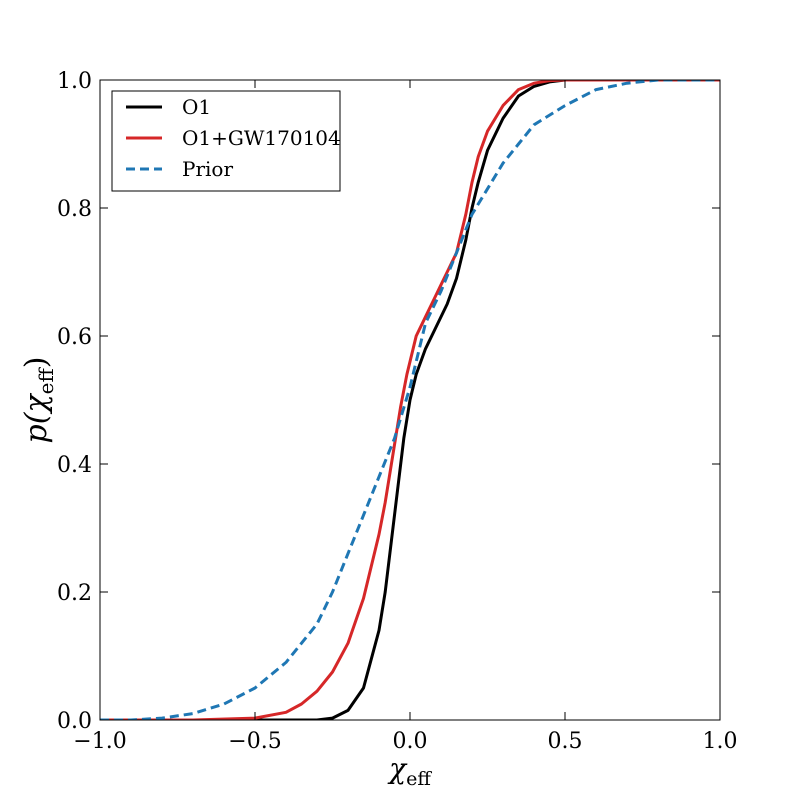 This screenshot has width=800, height=800. What do you see at coordinates (565, 741) in the screenshot?
I see `x-tick-label: 0.5` at bounding box center [565, 741].